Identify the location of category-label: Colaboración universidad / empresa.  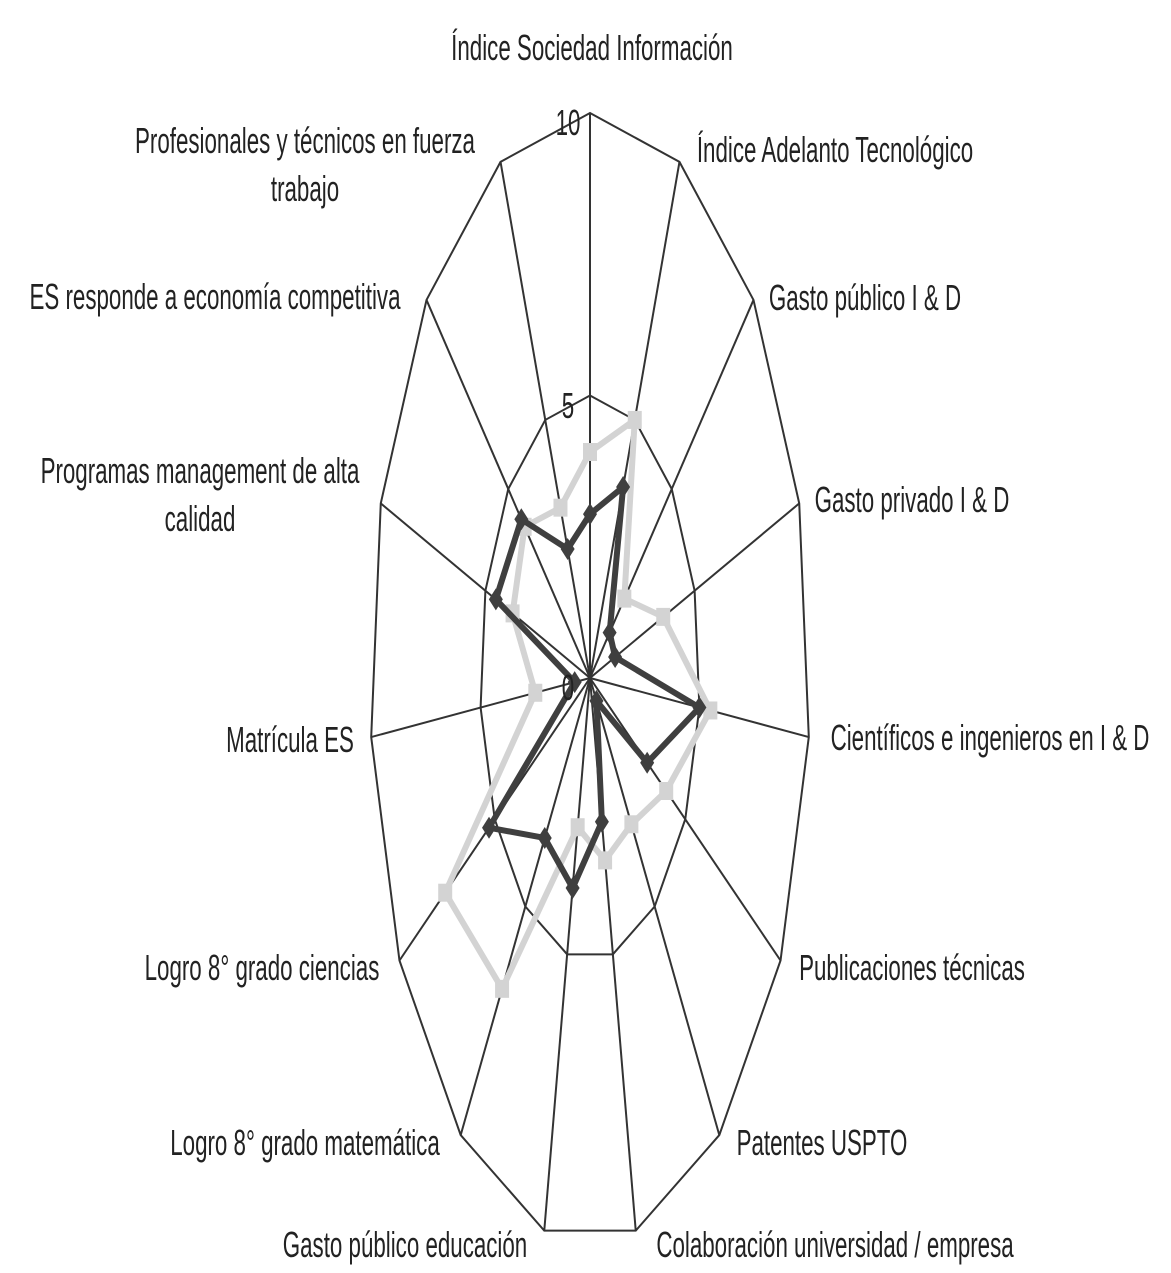
(835, 1244).